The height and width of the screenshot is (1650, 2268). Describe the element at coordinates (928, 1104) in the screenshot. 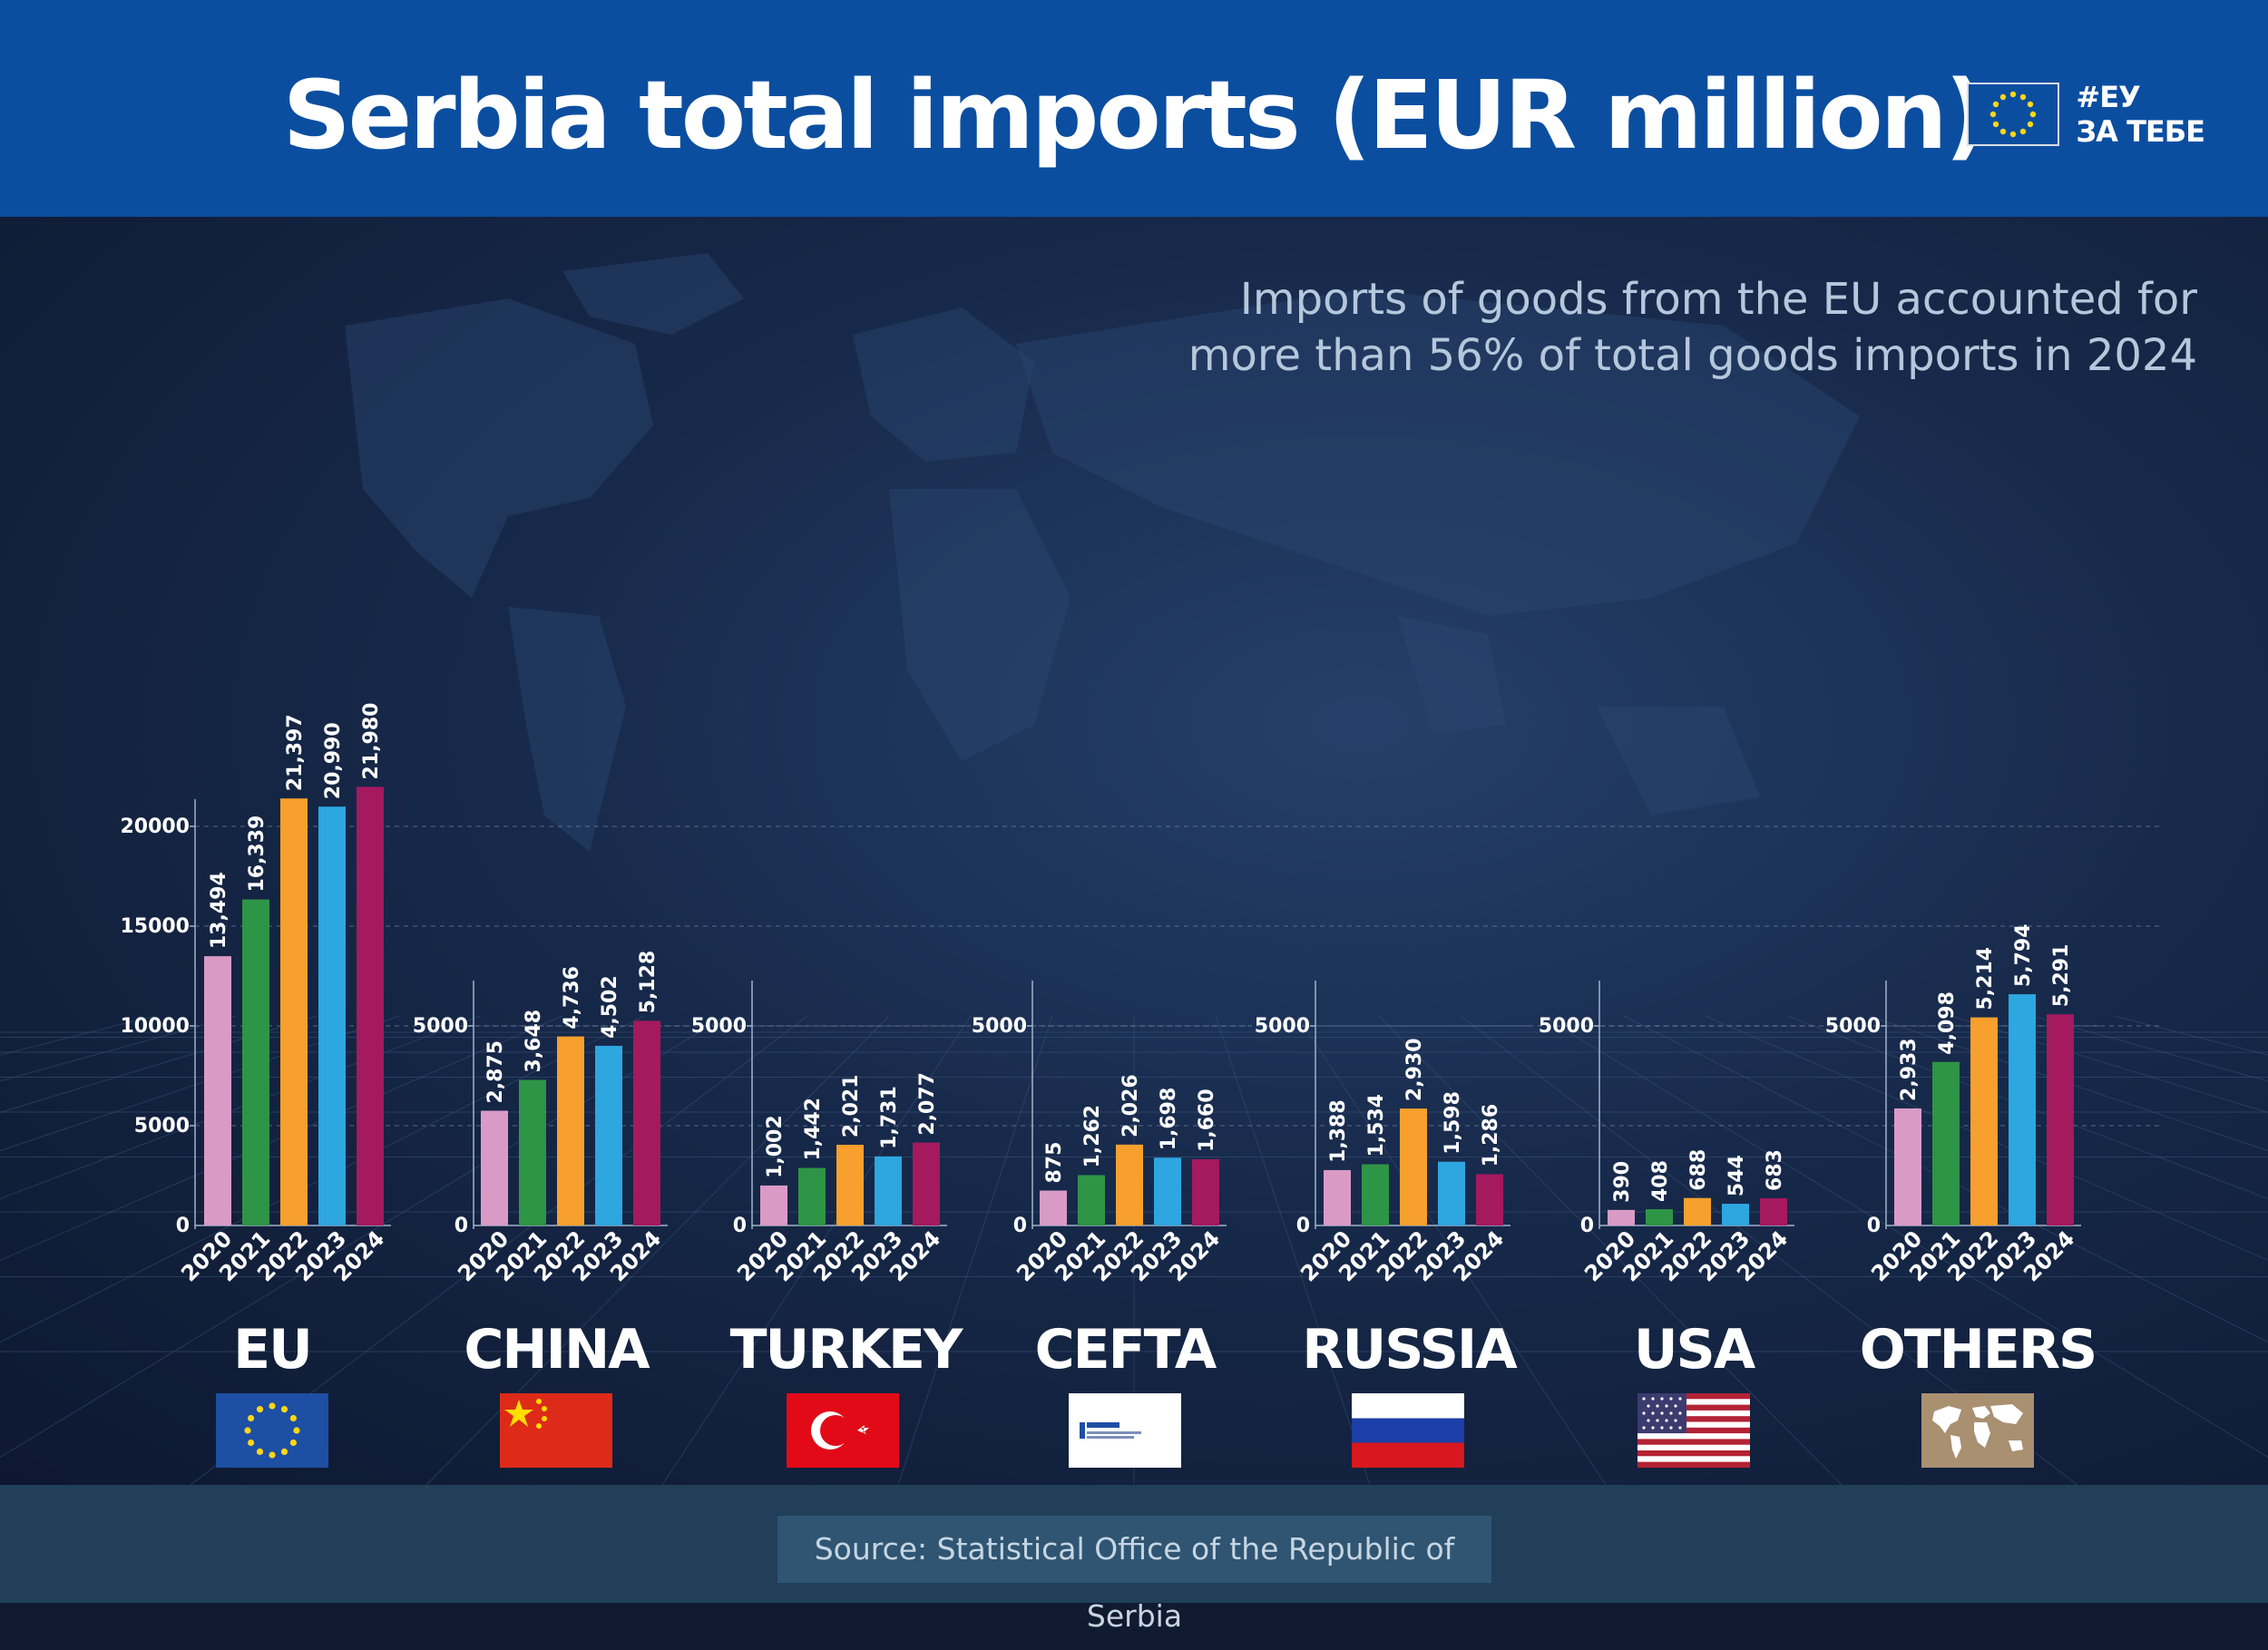

I see `value-label-turkey-2024: 2,077` at that location.